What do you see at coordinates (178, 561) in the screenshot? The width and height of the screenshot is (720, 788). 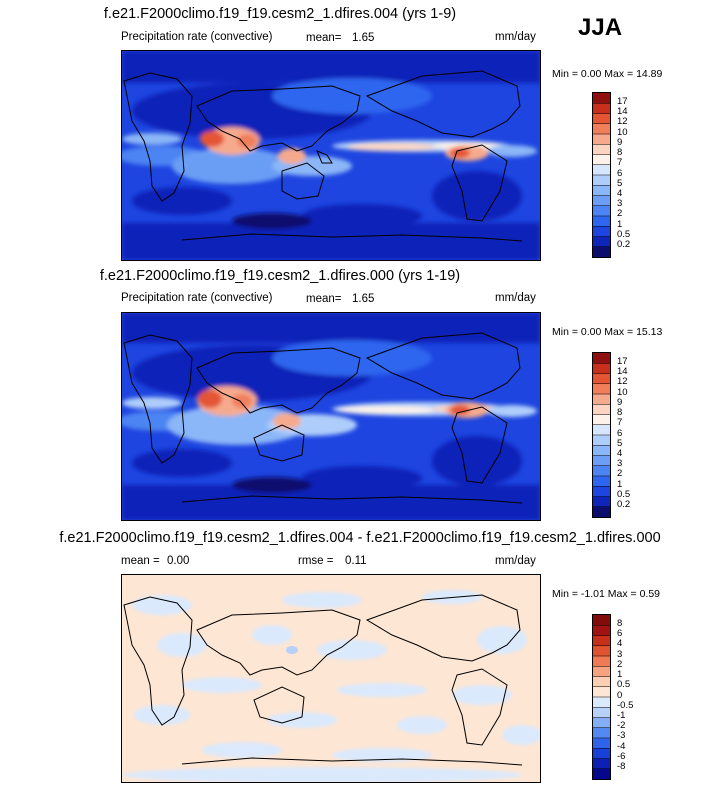 I see `panel-3-mean-value: 0.00` at bounding box center [178, 561].